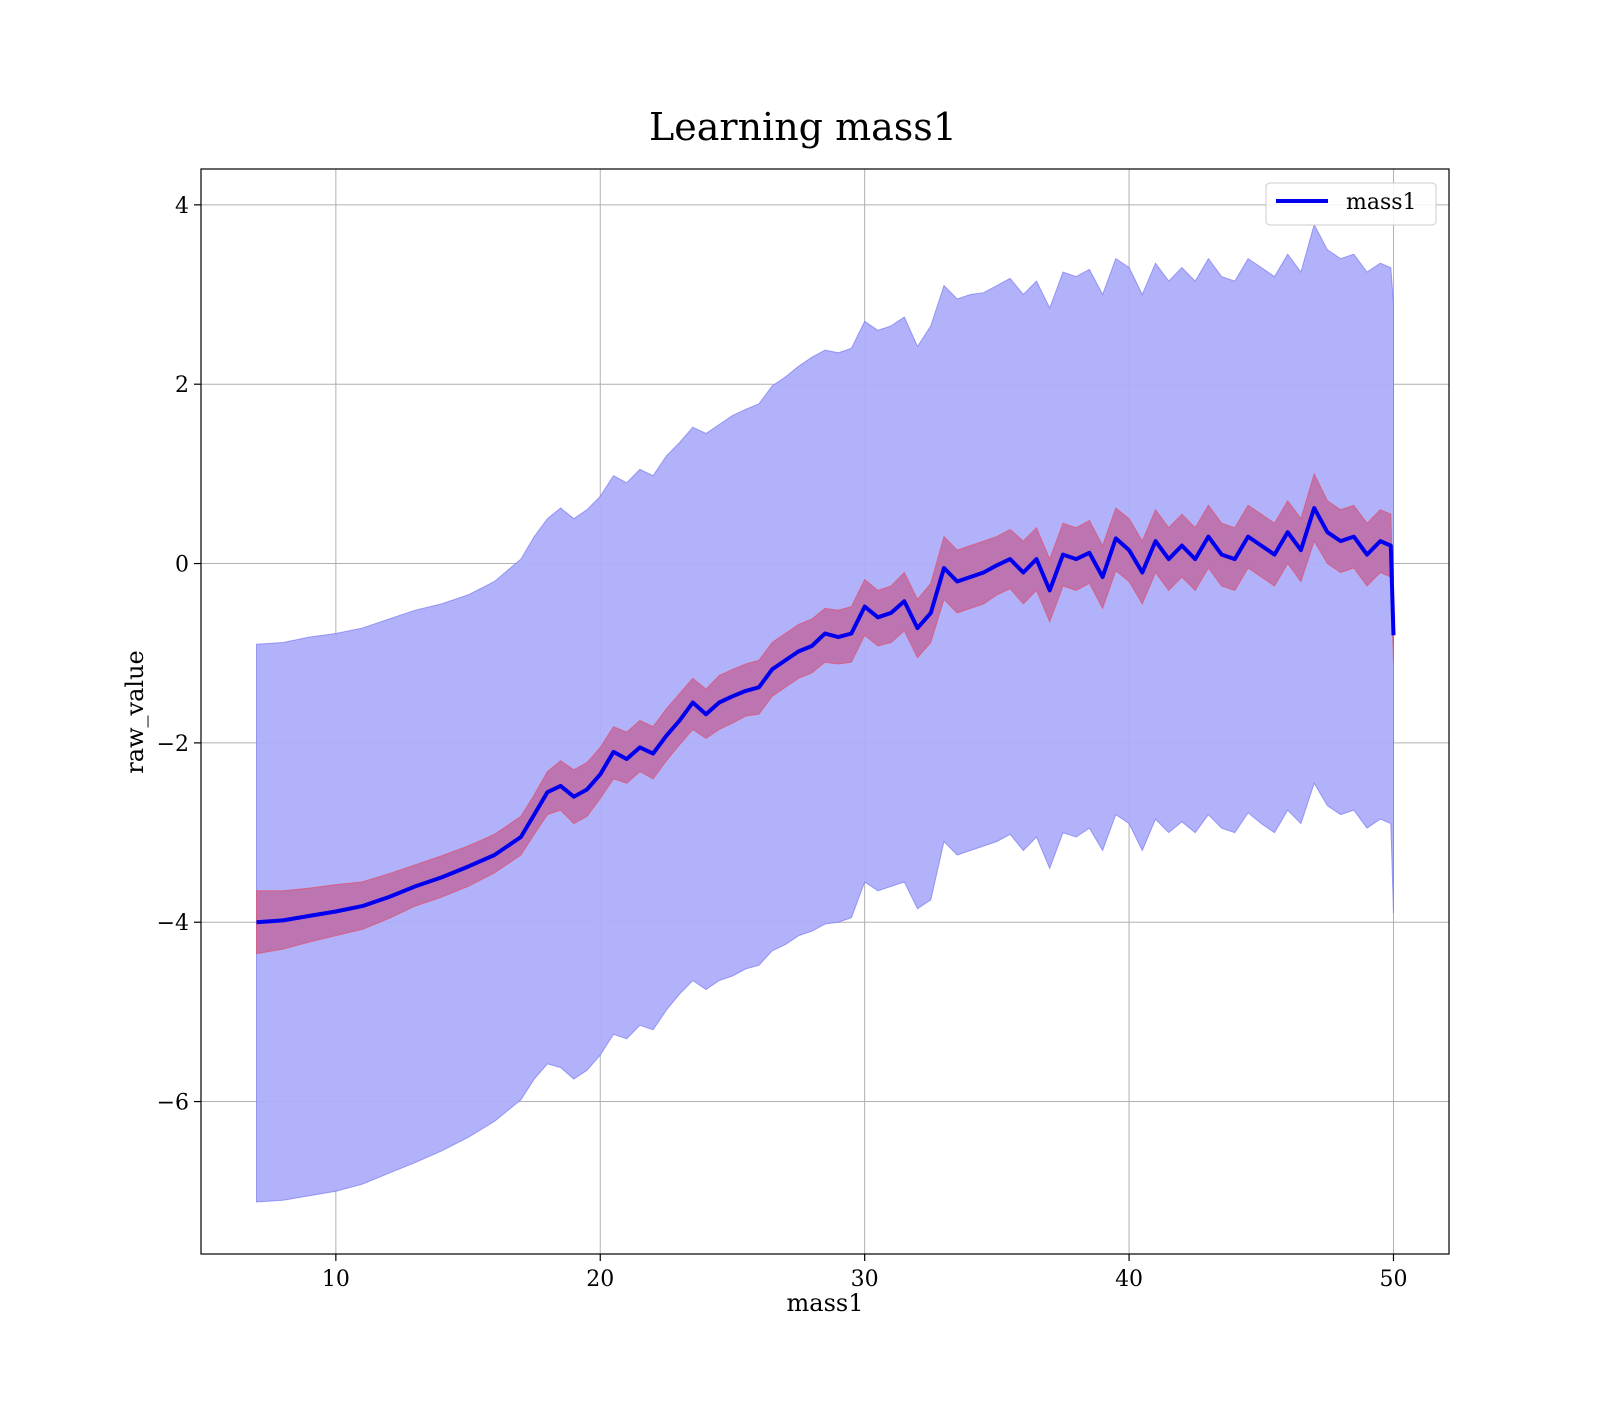 The width and height of the screenshot is (1600, 1405). What do you see at coordinates (182, 385) in the screenshot?
I see `y-tick-label: 2` at bounding box center [182, 385].